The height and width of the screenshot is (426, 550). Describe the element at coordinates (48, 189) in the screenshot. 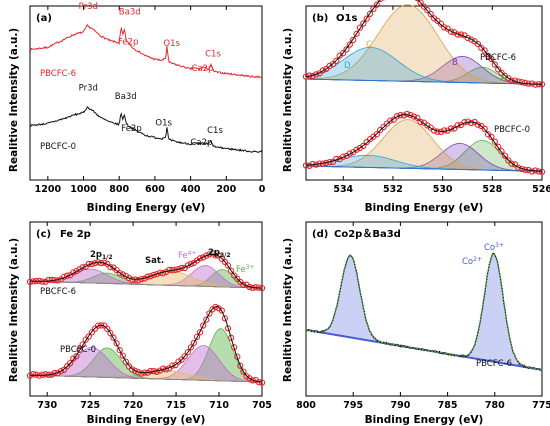

I see `a-xtick-label: 1200` at that location.